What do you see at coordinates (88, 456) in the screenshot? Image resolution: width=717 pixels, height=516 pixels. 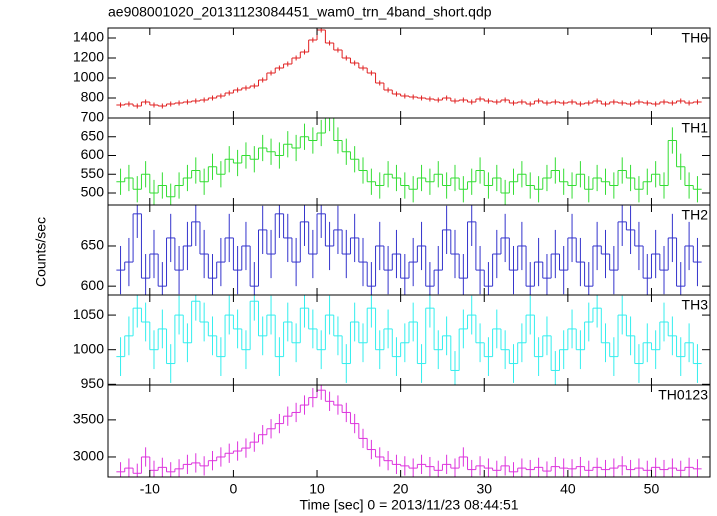 I see `y-tick-label: 3000` at bounding box center [88, 456].